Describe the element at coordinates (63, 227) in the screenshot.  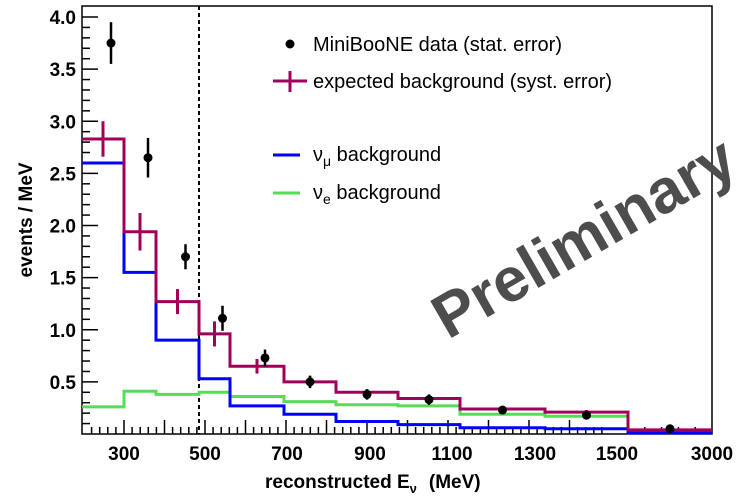
I see `y-tick-label: 2.0` at that location.